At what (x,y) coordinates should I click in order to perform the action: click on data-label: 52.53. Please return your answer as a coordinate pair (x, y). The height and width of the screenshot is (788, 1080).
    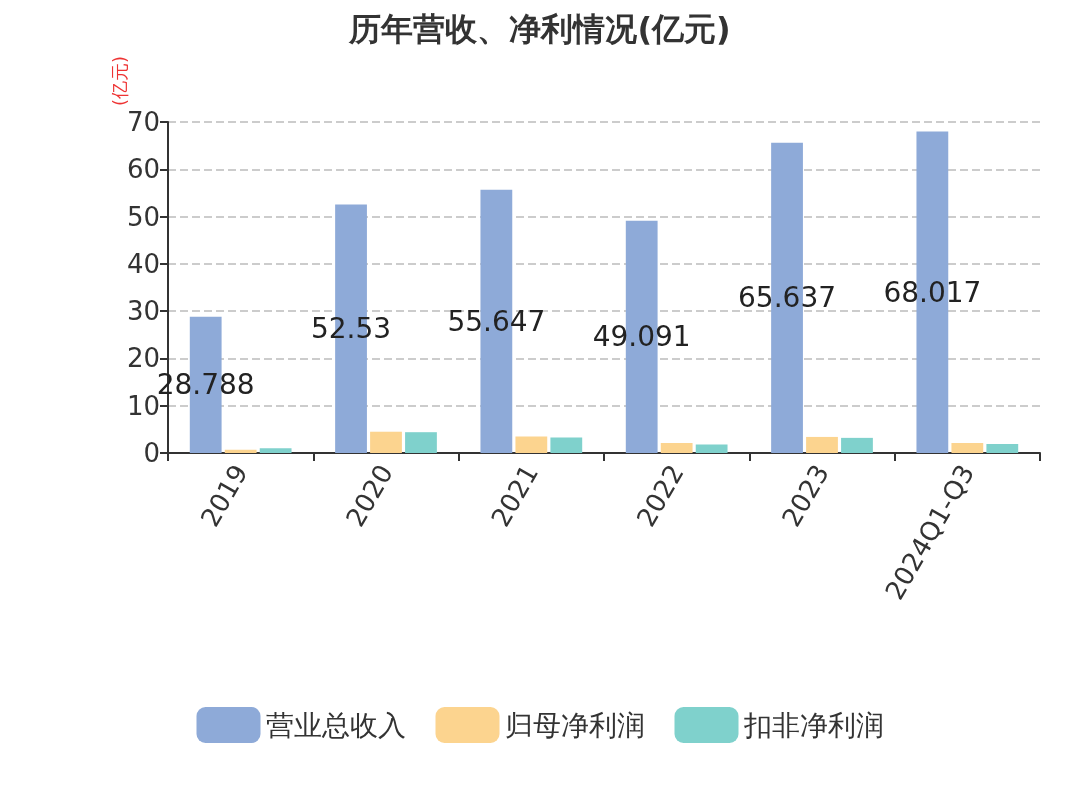
    Looking at the image, I should click on (351, 329).